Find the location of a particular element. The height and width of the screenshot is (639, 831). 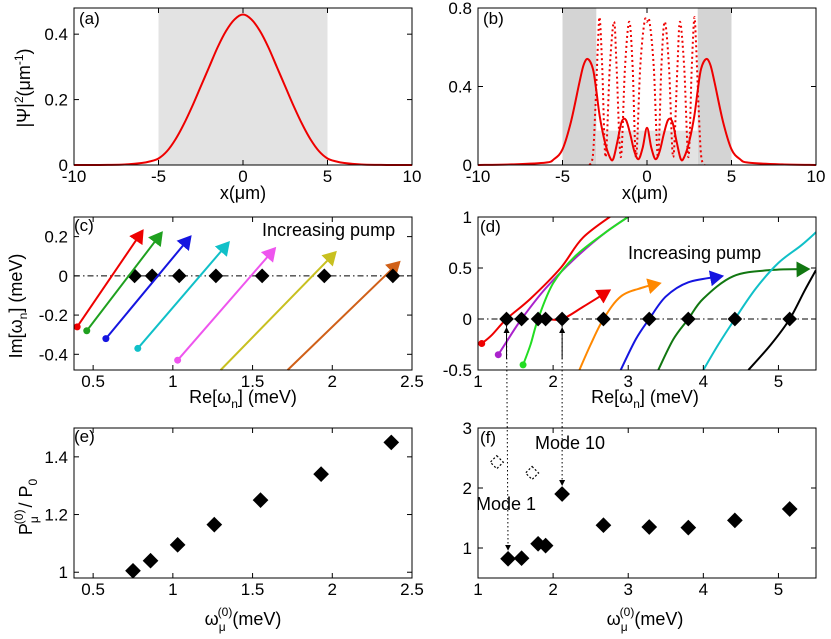

panel-d-curves is located at coordinates (647, 293).